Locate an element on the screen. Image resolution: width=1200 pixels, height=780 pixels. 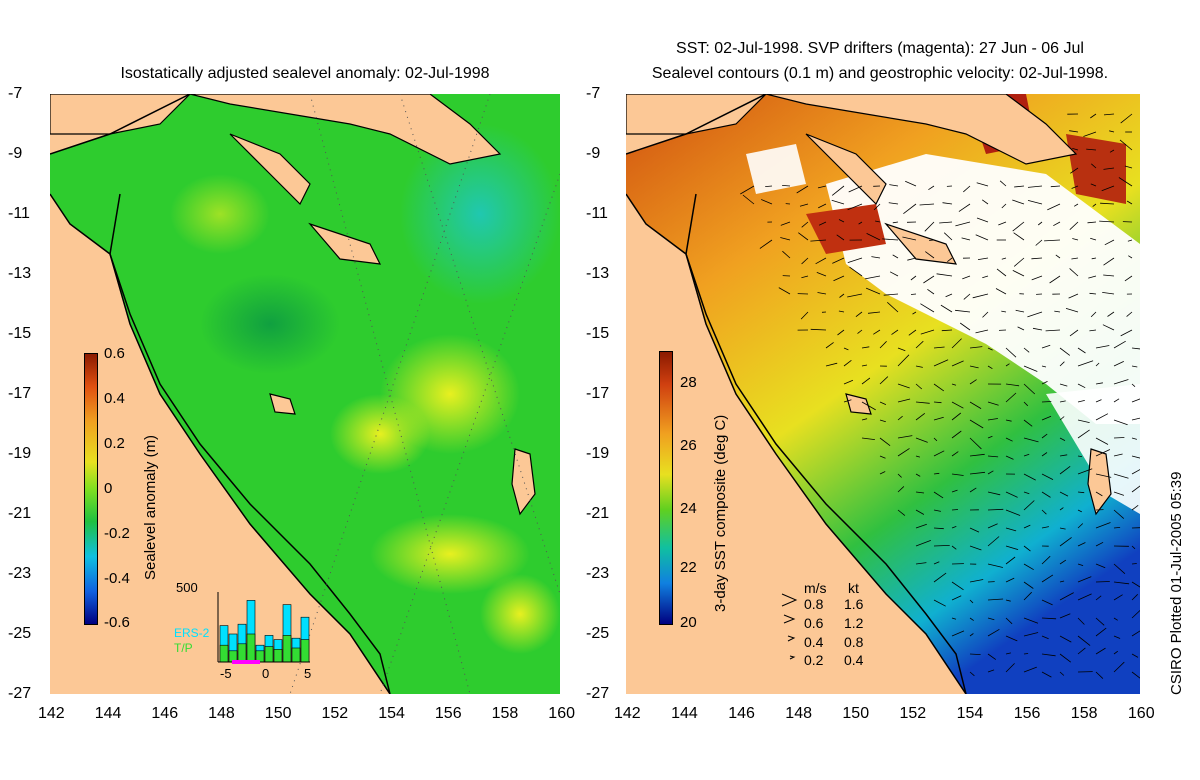
left-ytick--27: -27 is located at coordinates (20, 693).